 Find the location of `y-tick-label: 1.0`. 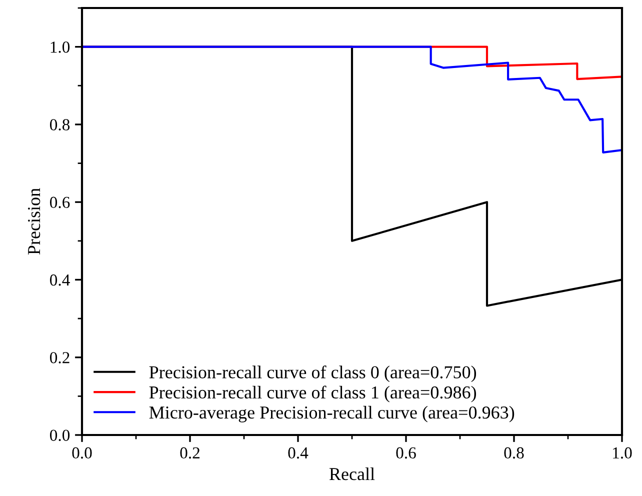

y-tick-label: 1.0 is located at coordinates (60, 47).